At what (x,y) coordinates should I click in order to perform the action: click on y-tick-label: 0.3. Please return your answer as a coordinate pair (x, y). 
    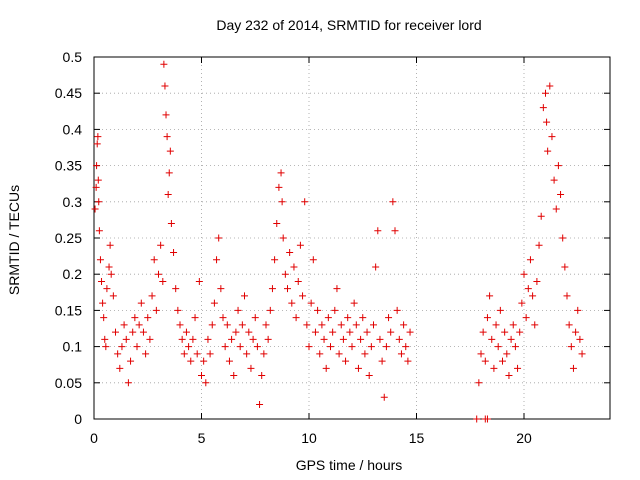
    Looking at the image, I should click on (73, 202).